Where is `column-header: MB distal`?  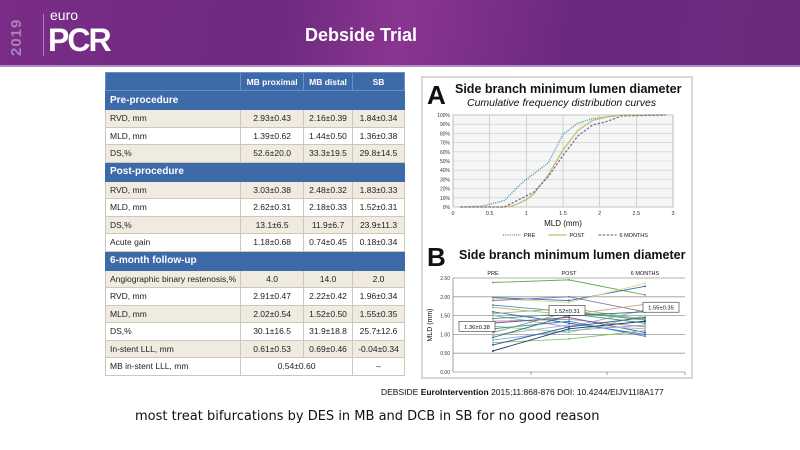 column-header: MB distal is located at coordinates (328, 81).